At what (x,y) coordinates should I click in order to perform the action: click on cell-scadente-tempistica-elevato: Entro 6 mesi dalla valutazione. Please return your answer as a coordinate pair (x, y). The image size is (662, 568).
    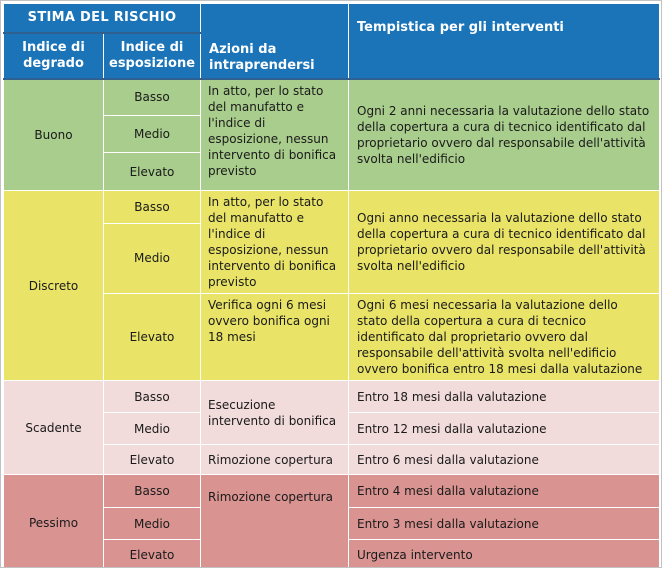
    Looking at the image, I should click on (504, 459).